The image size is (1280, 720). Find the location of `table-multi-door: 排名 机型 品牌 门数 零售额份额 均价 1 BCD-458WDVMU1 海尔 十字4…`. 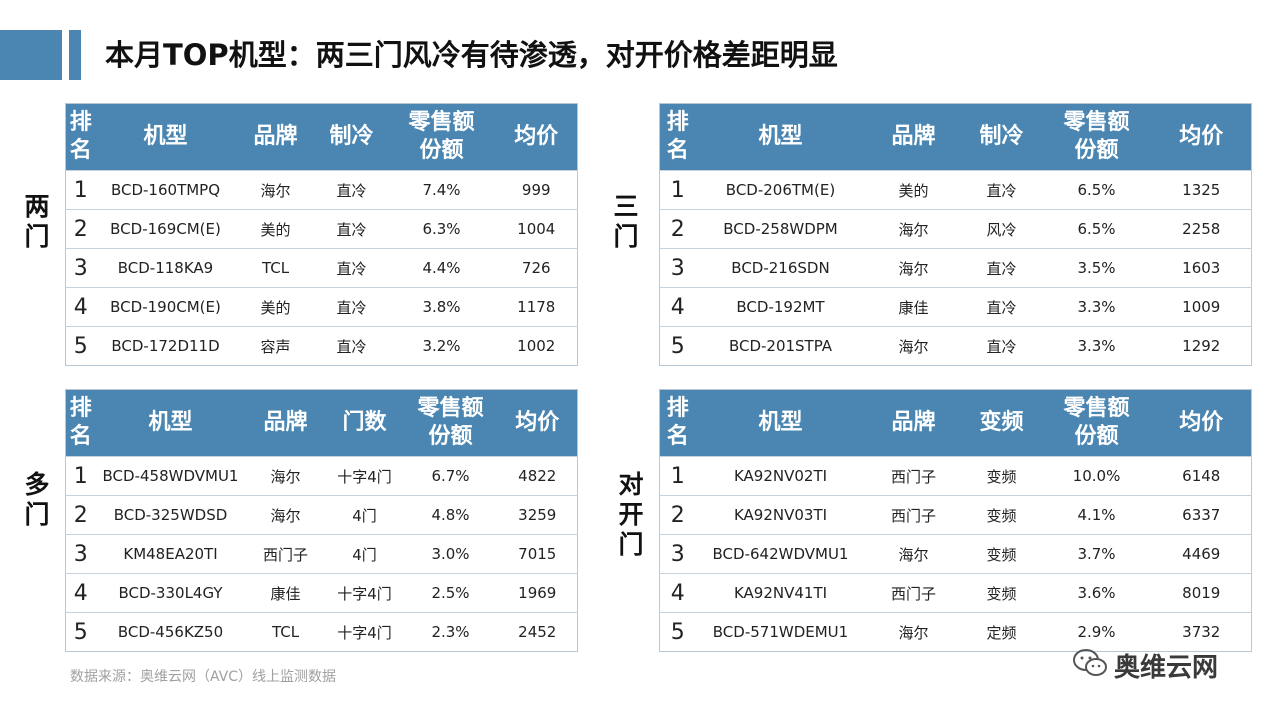

table-multi-door: 排名 机型 品牌 门数 零售额份额 均价 1 BCD-458WDVMU1 海尔 十字4… is located at coordinates (321, 520).